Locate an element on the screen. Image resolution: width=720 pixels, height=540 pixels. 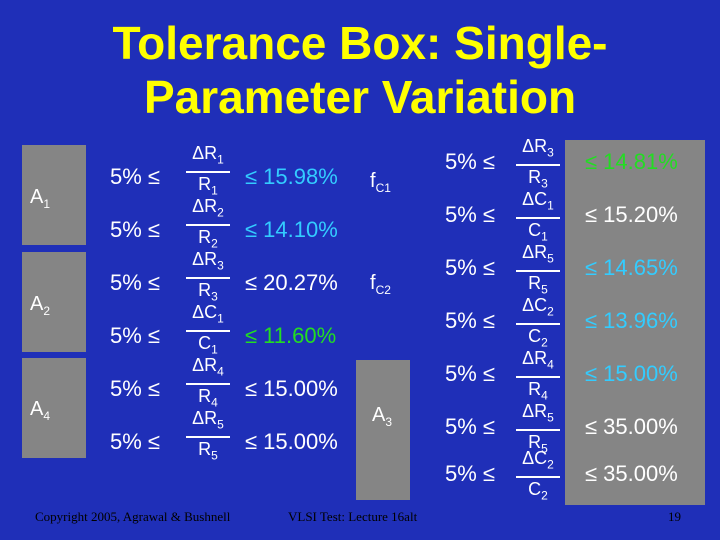
mid-panel-a3 is located at coordinates (383, 430).